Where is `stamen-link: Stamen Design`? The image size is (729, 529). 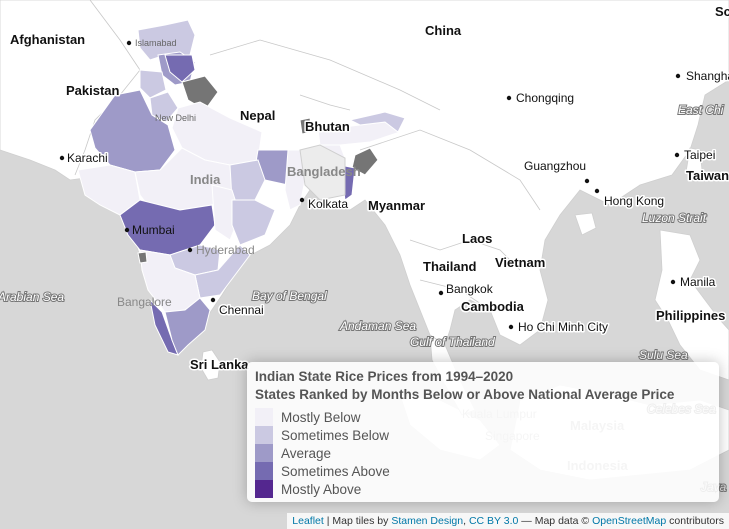 stamen-link: Stamen Design is located at coordinates (427, 521).